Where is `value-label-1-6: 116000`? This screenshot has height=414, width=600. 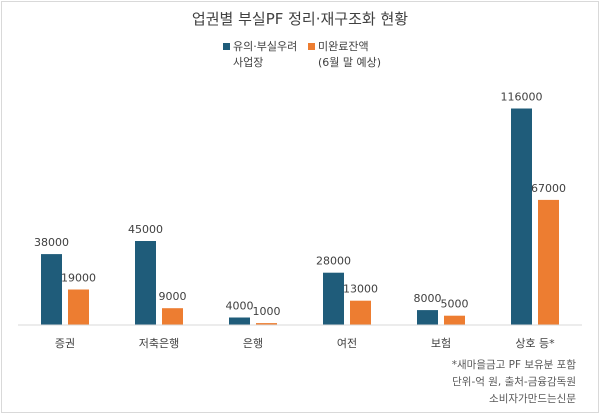
value-label-1-6: 116000 is located at coordinates (522, 97).